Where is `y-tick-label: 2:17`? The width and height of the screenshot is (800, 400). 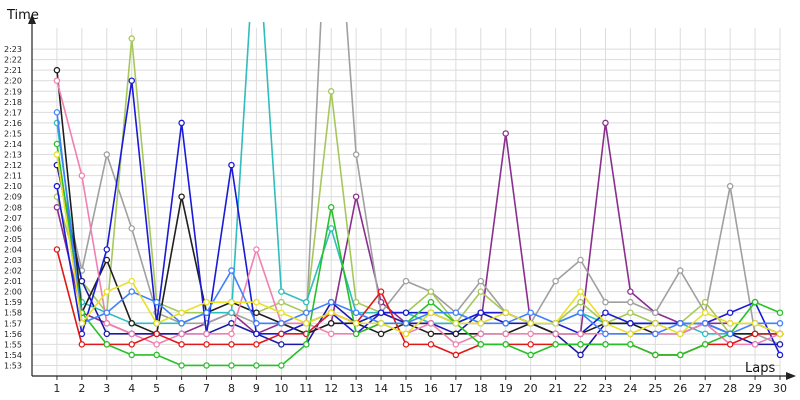 y-tick-label: 2:17 is located at coordinates (13, 112).